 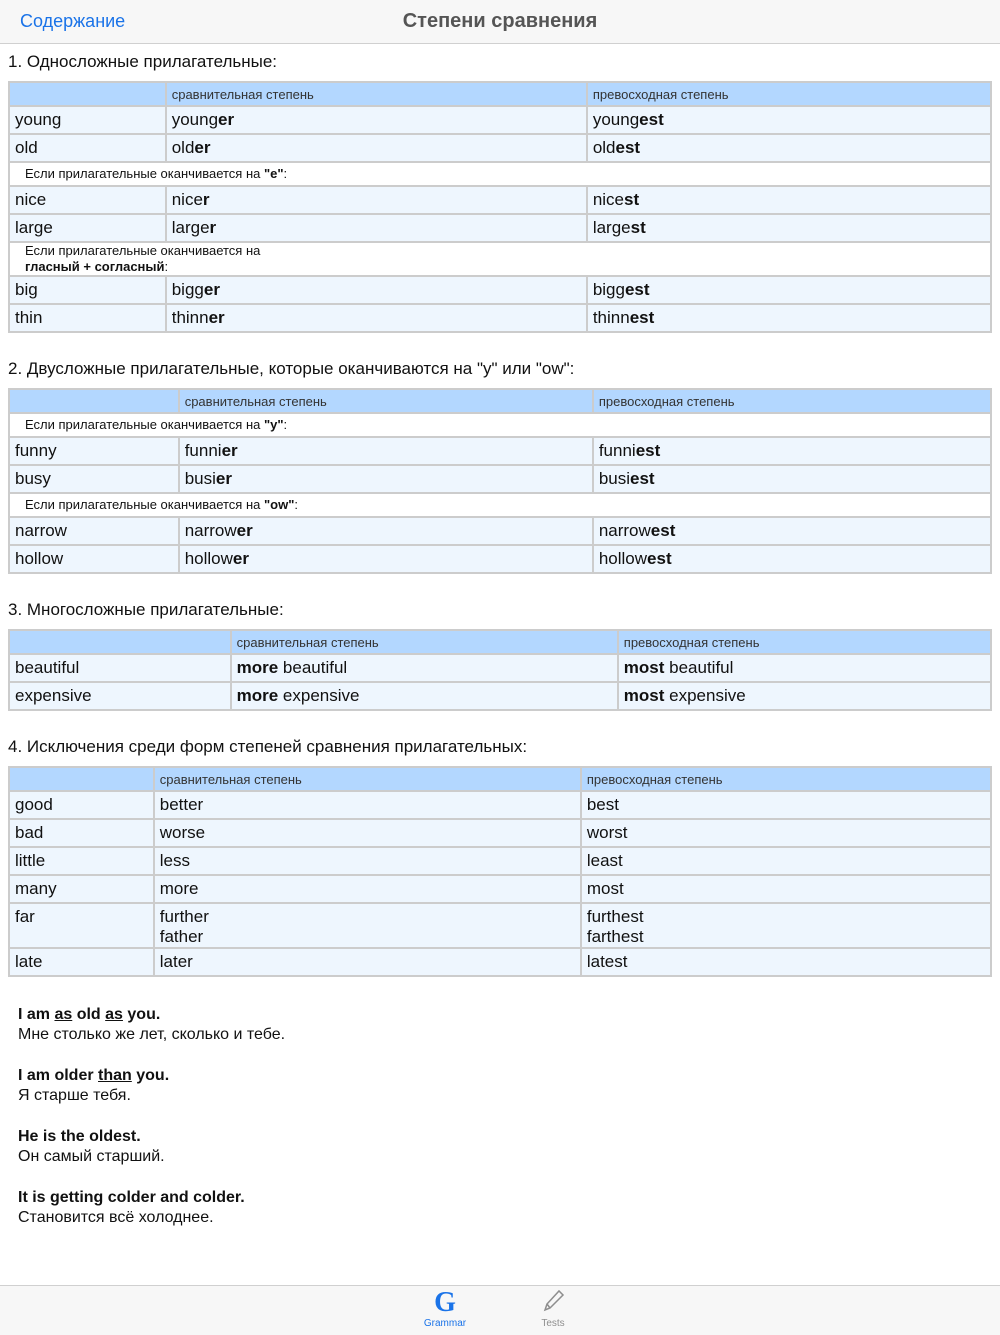 I want to click on example-english: I am older than you., so click(x=93, y=1075).